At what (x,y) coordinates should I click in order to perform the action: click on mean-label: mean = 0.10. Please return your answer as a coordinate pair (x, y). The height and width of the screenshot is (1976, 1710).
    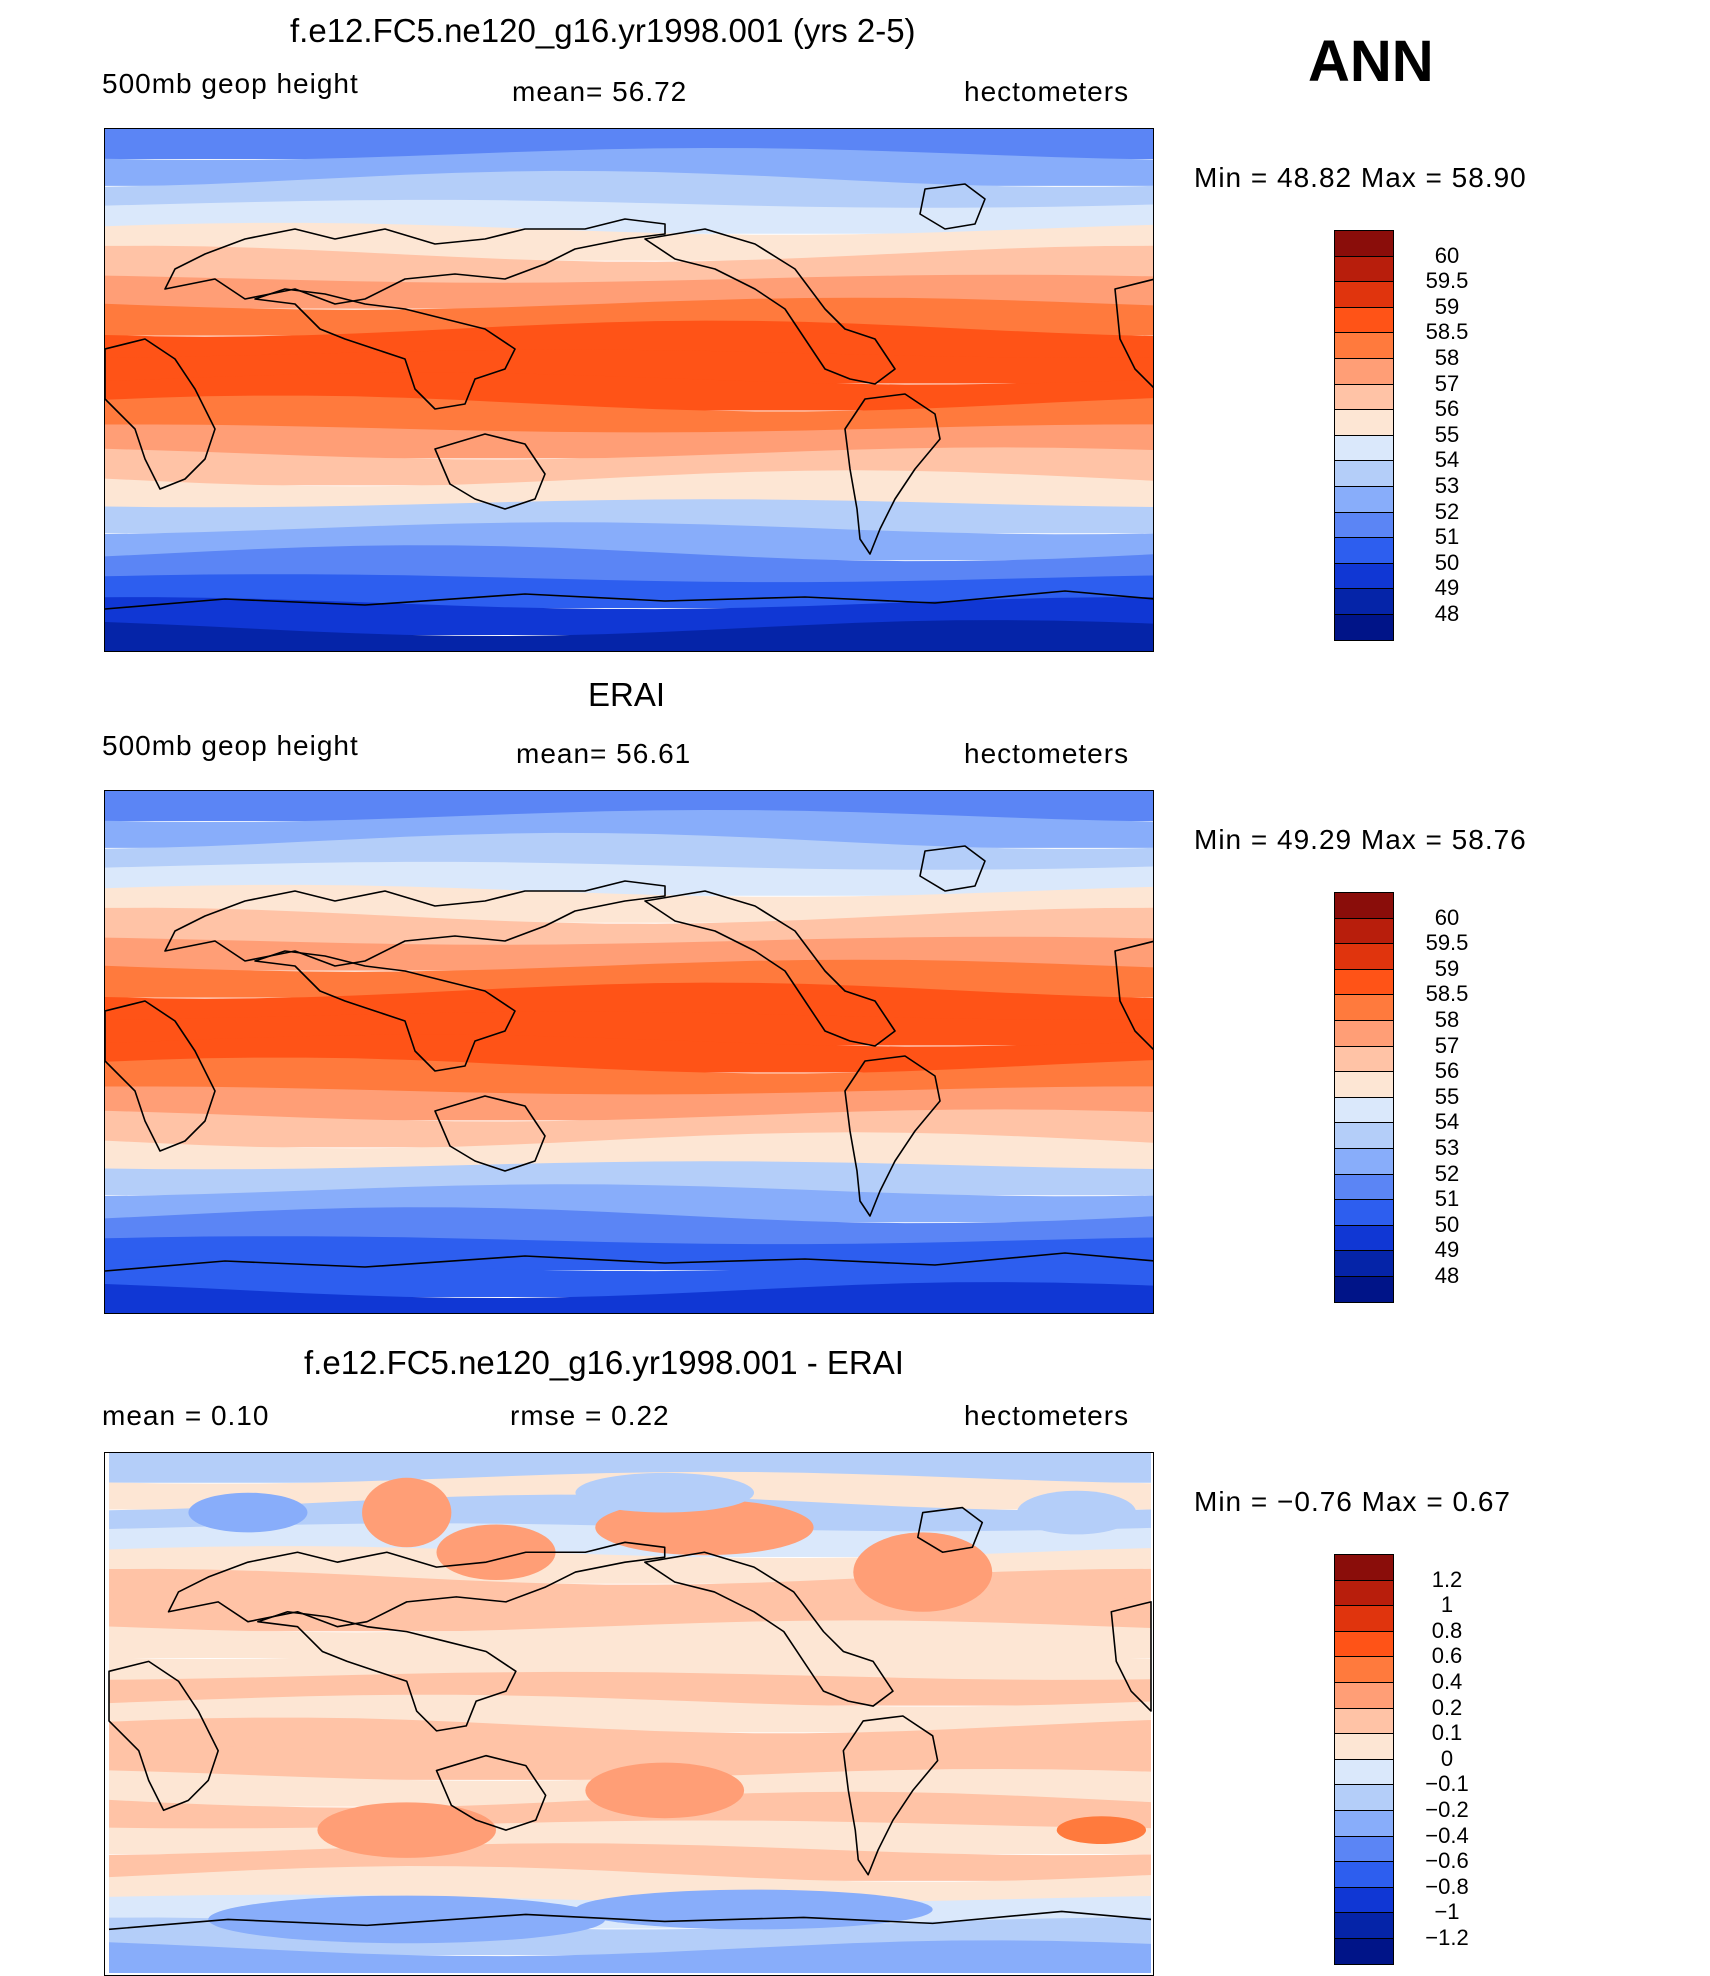
    Looking at the image, I should click on (186, 1415).